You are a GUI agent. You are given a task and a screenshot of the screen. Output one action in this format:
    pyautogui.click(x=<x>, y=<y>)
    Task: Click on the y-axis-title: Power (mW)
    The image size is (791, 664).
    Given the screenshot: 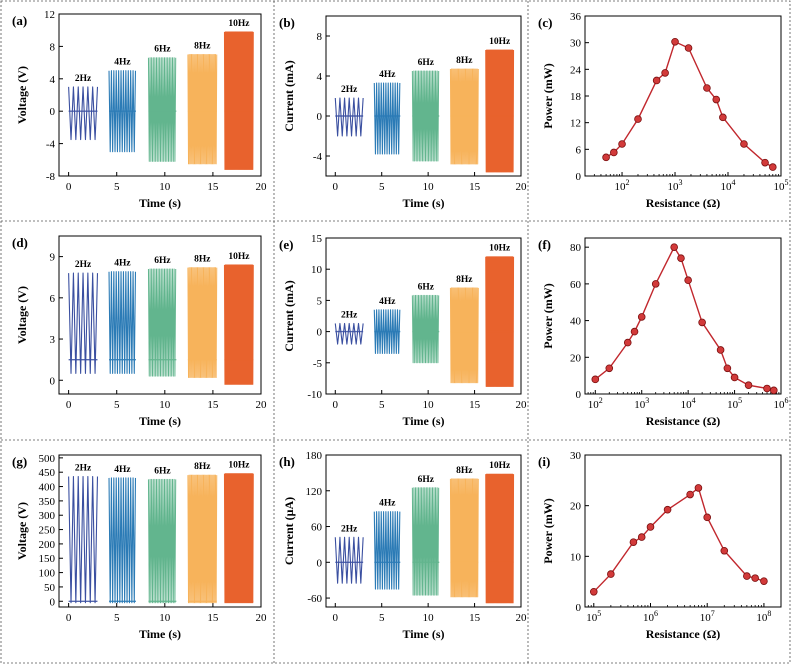 What is the action you would take?
    pyautogui.click(x=548, y=95)
    